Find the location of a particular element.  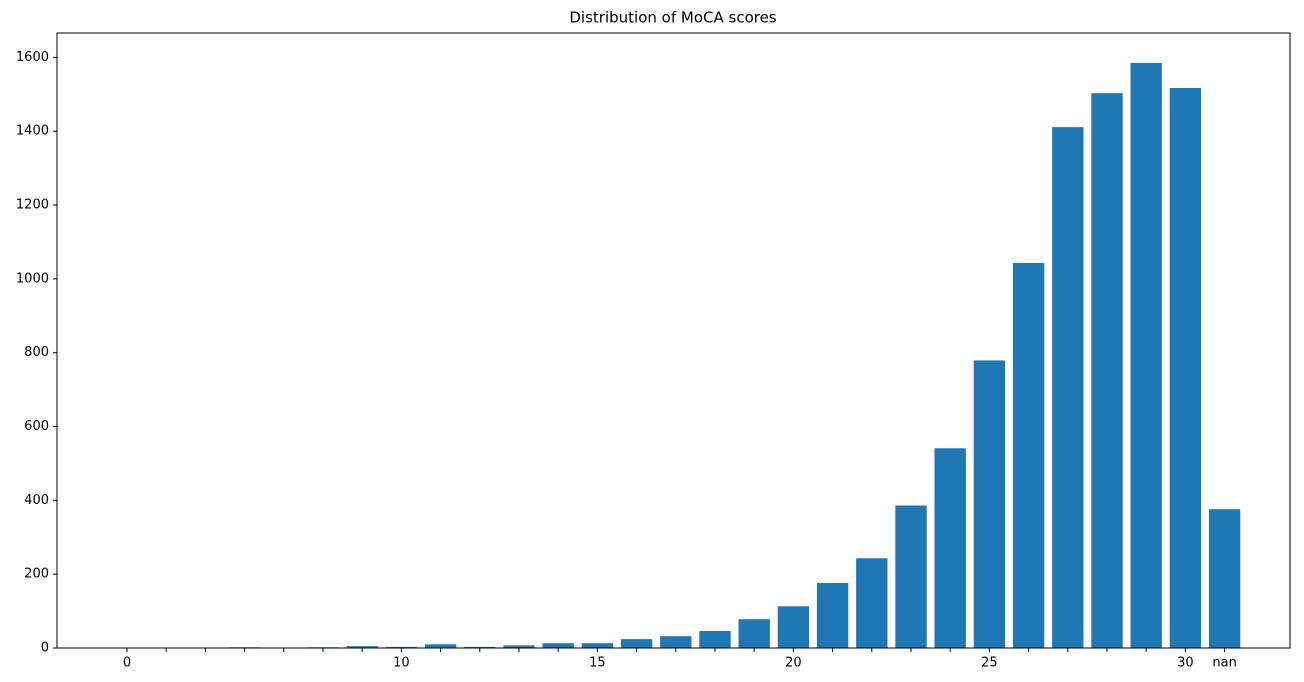

y-tick-label: 1600 is located at coordinates (32, 57).